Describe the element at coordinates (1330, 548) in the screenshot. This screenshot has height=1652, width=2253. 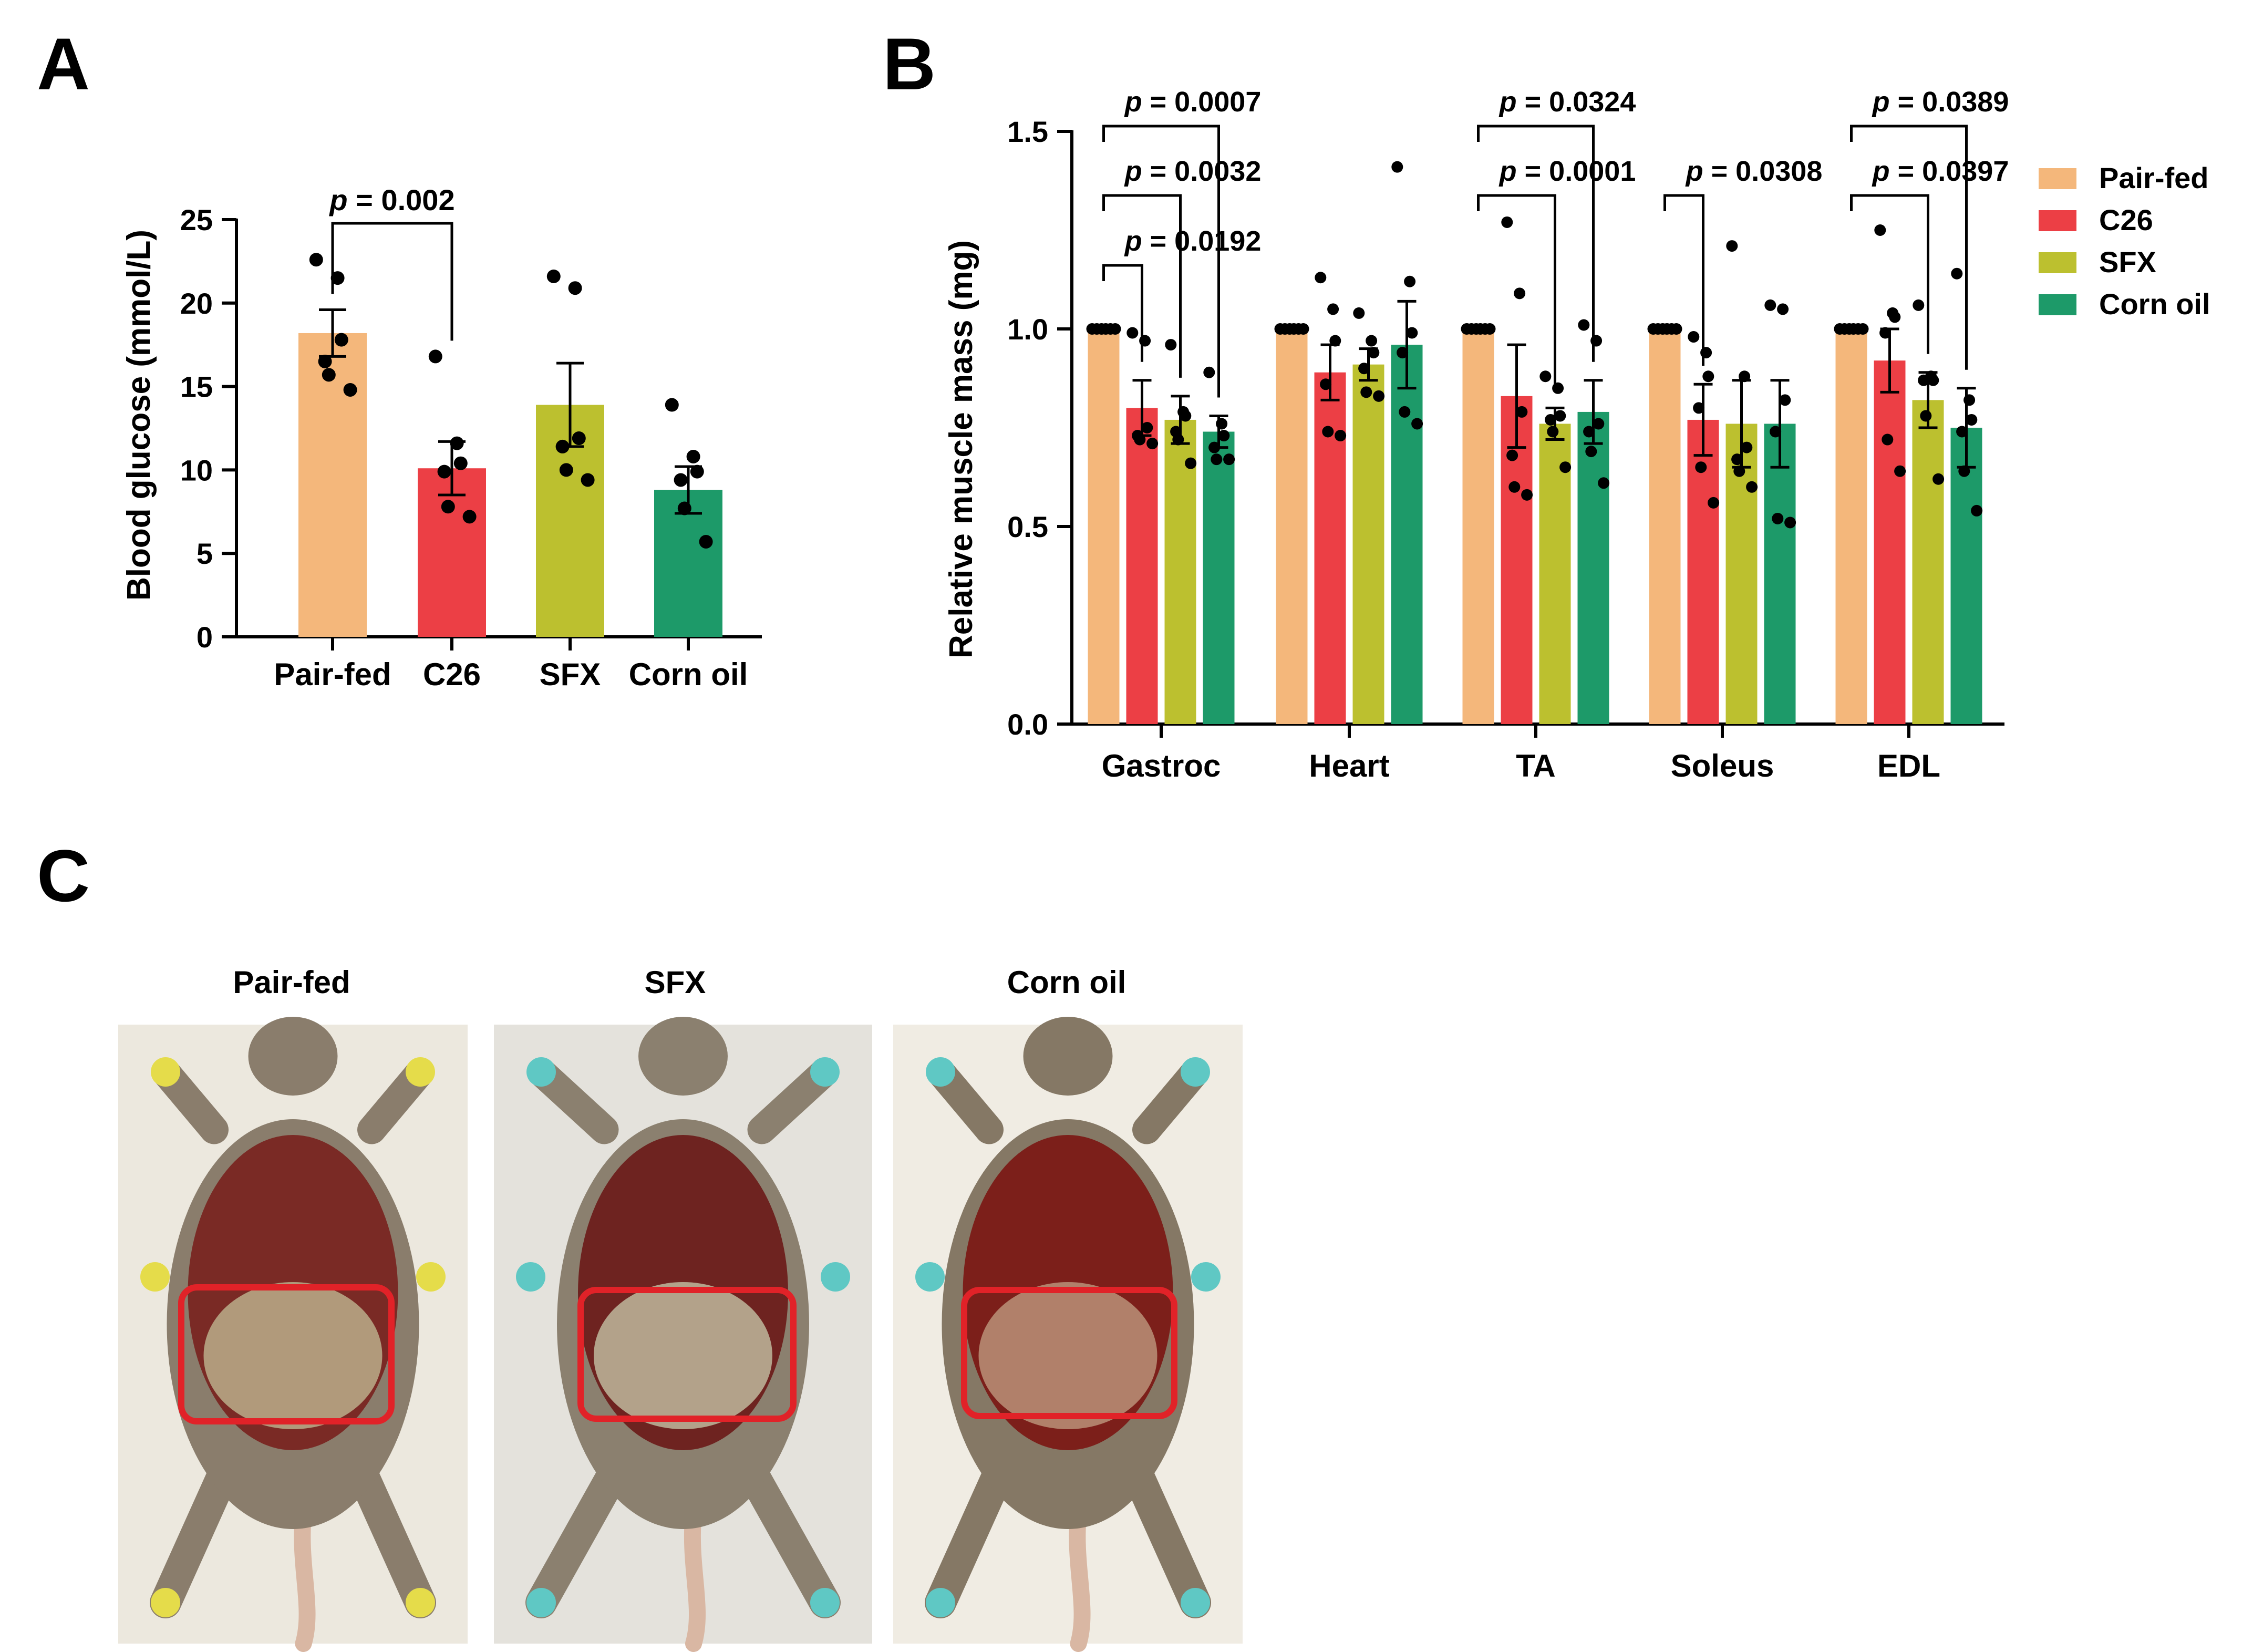
I see `chart-b-bar-heart-c26` at that location.